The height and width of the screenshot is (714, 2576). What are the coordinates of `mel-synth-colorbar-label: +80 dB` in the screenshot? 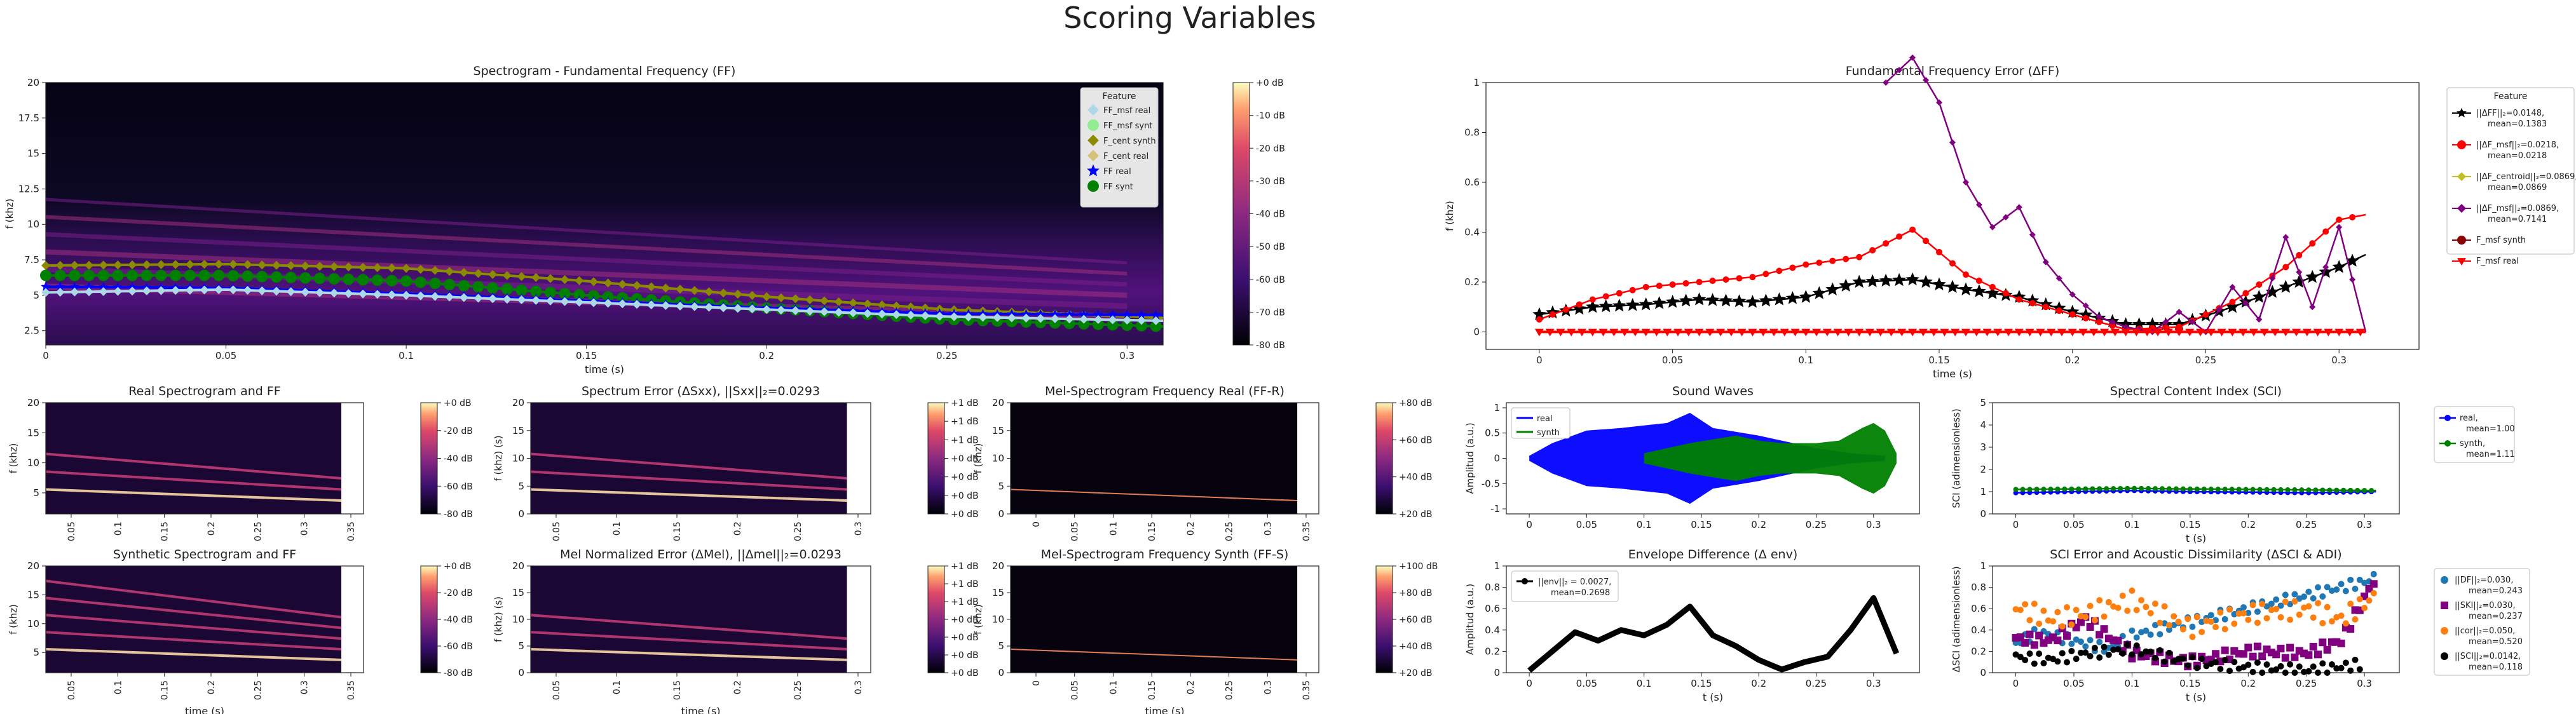 It's located at (1416, 593).